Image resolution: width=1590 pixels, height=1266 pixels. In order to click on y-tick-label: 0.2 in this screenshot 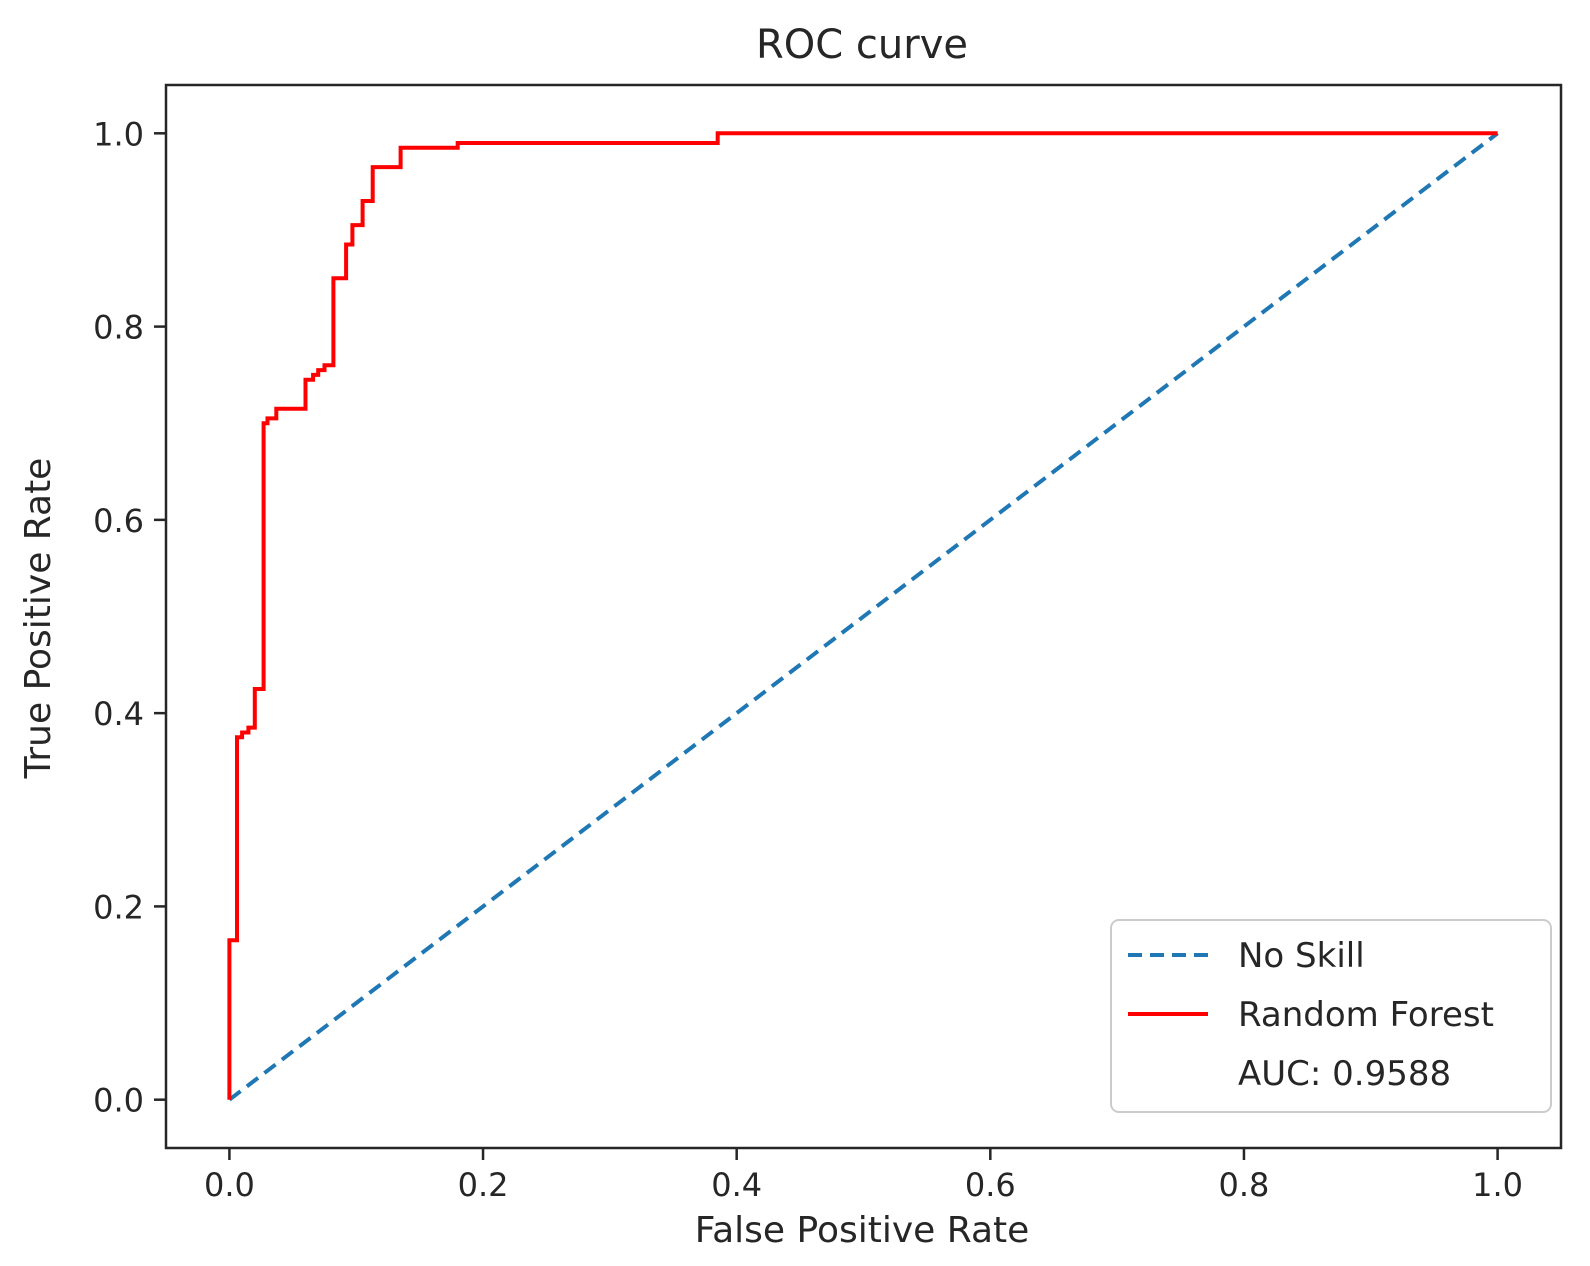, I will do `click(118, 907)`.